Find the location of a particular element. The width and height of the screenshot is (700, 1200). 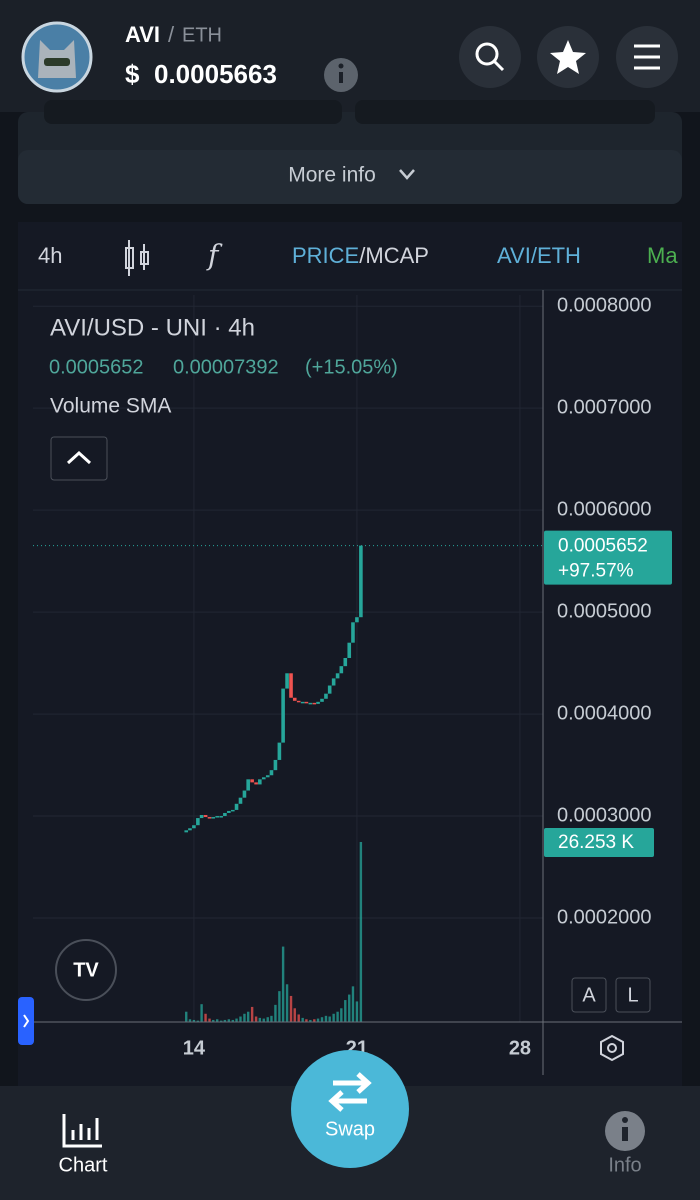

chart-nav-icon is located at coordinates (82, 1131).